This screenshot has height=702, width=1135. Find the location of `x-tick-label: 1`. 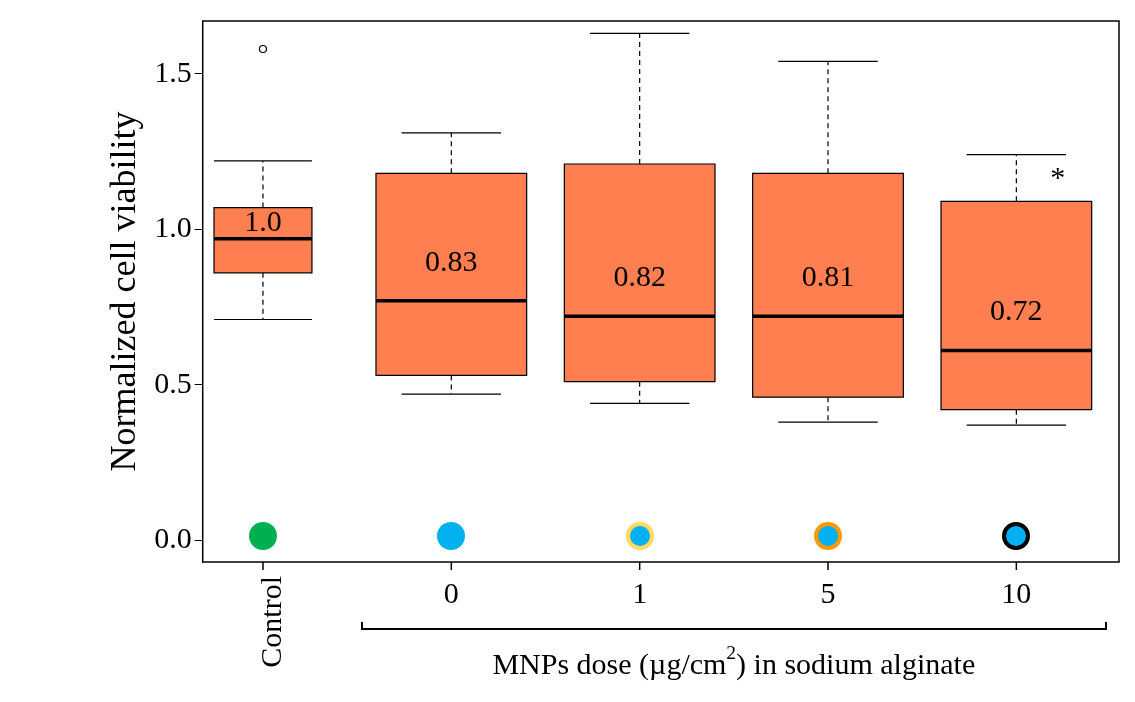

x-tick-label: 1 is located at coordinates (640, 592).